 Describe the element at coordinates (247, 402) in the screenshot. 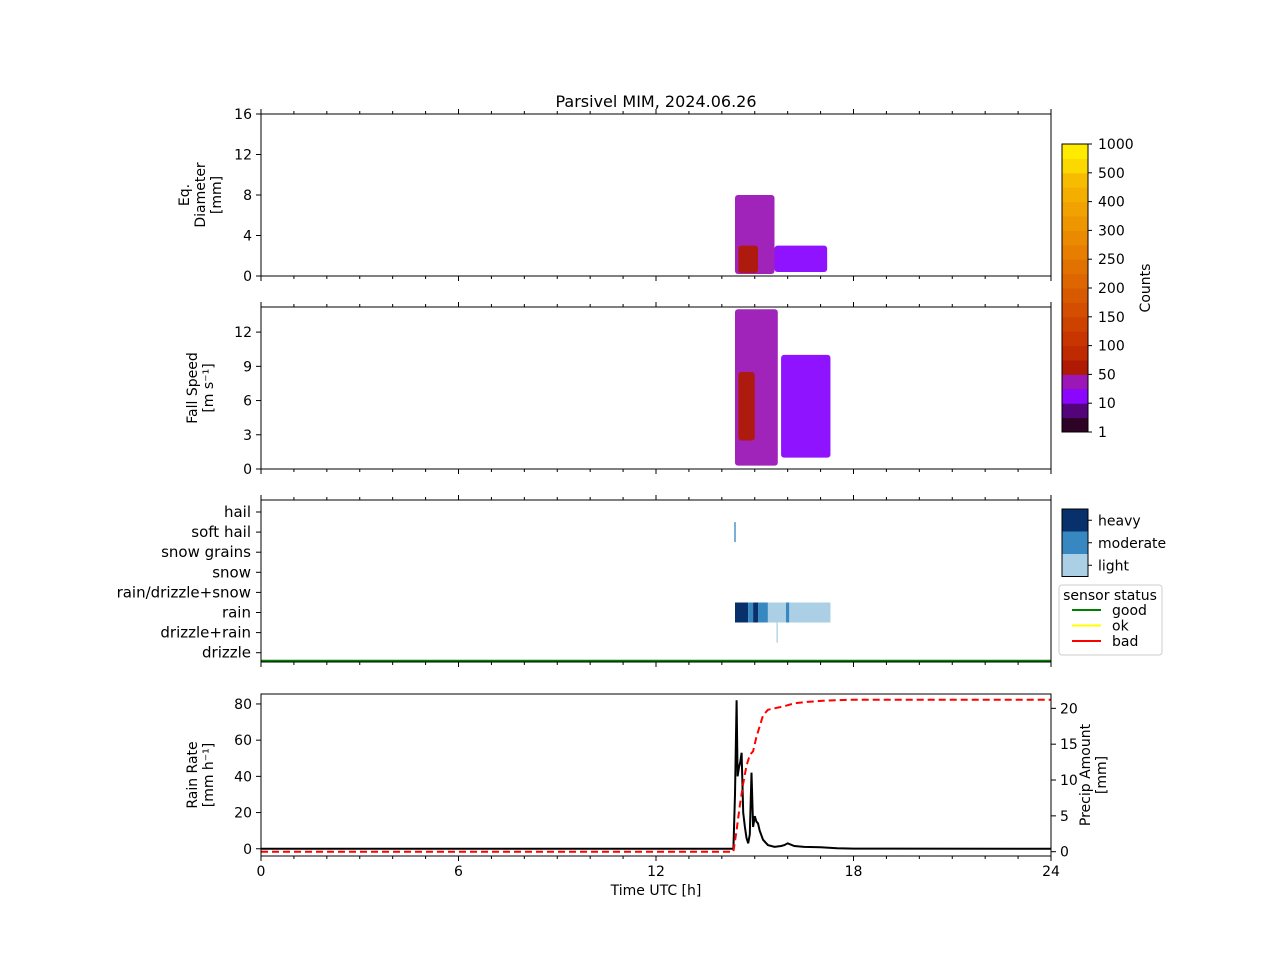

I see `y-tick-label: 6` at that location.